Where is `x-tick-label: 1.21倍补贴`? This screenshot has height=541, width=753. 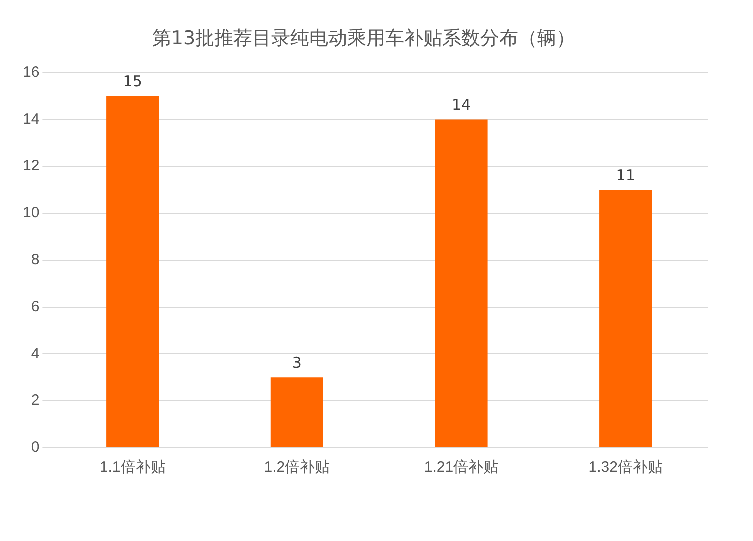 x-tick-label: 1.21倍补贴 is located at coordinates (461, 467).